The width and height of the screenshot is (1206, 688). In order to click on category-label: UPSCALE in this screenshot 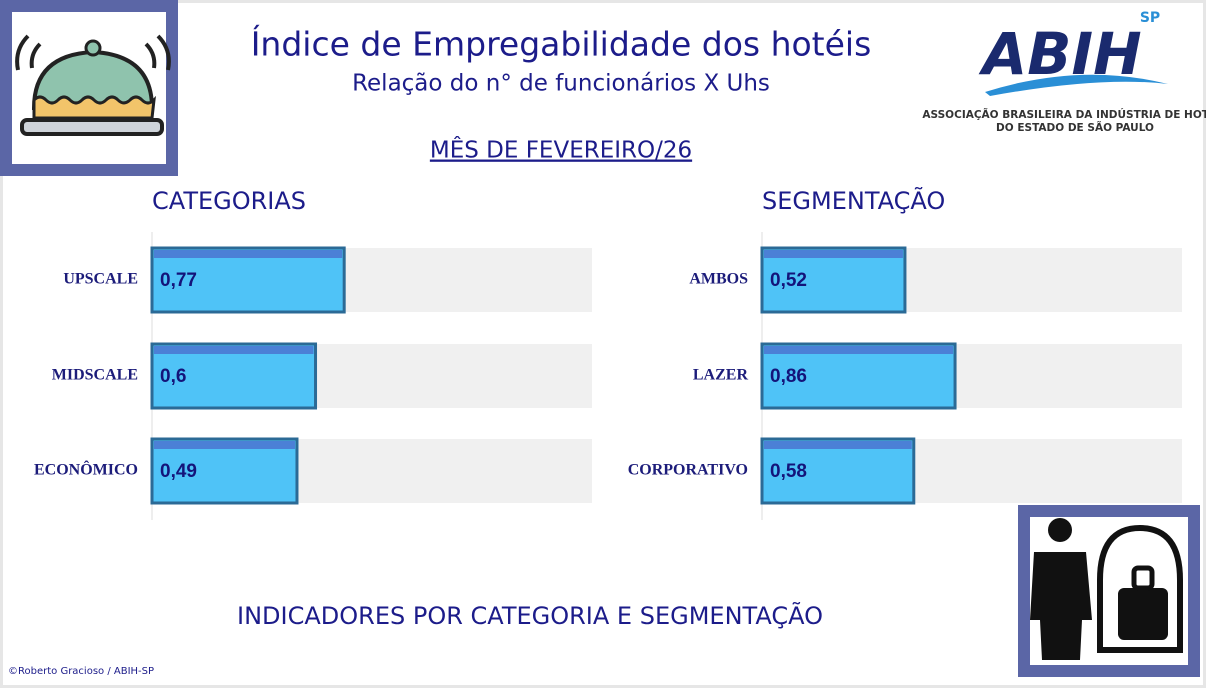, I will do `click(100, 279)`.